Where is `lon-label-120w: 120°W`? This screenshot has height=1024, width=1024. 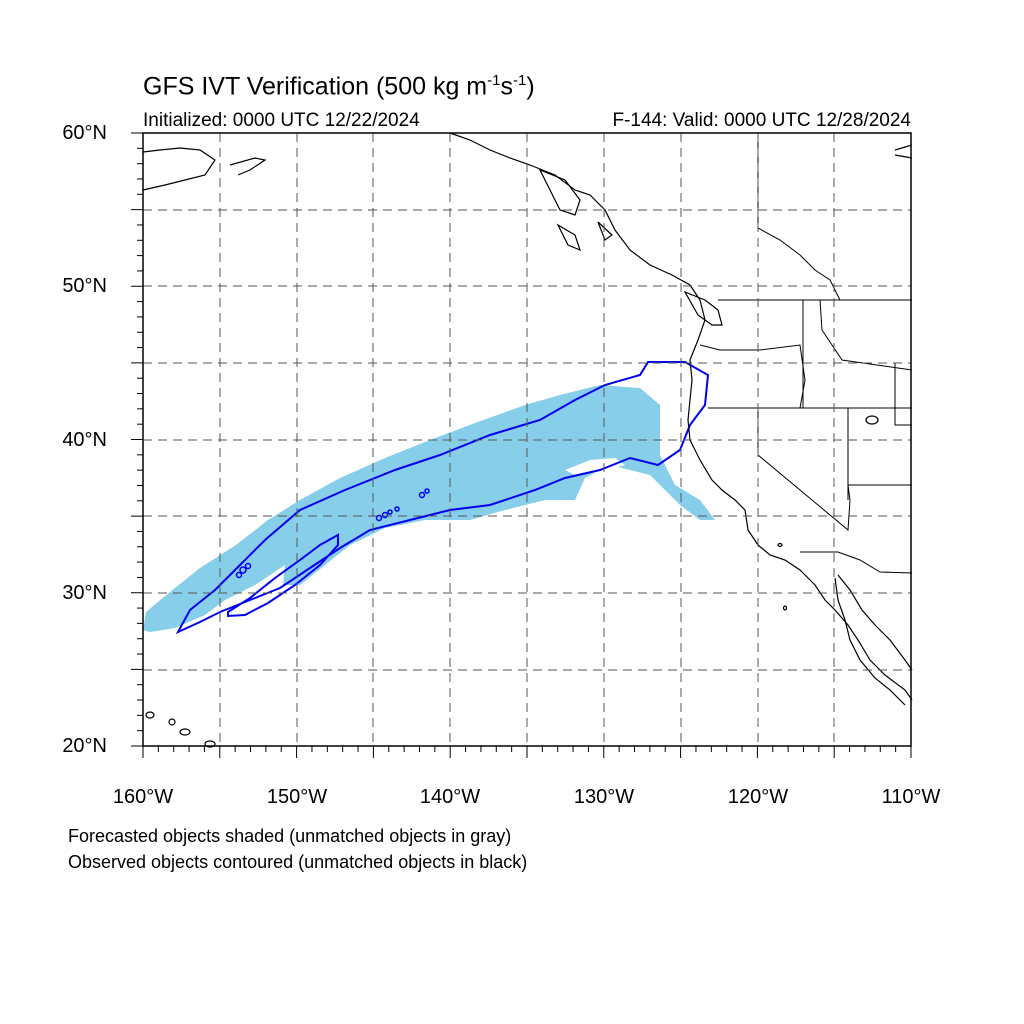 lon-label-120w: 120°W is located at coordinates (758, 797).